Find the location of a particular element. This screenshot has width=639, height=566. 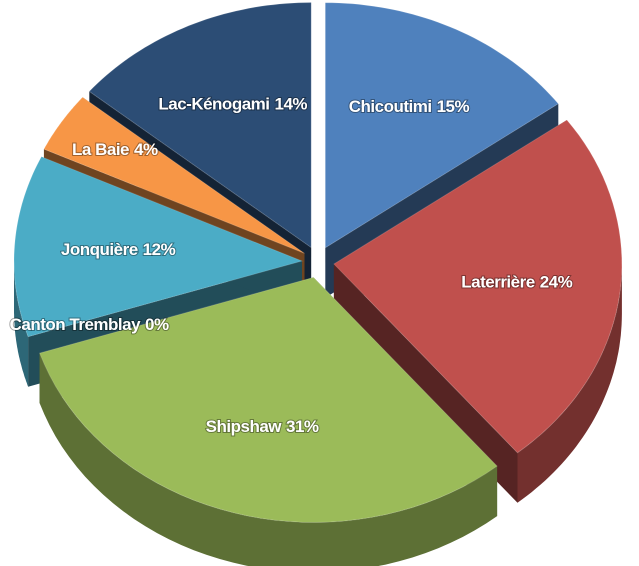

slice-label: Chicoutimi 15% is located at coordinates (409, 107).